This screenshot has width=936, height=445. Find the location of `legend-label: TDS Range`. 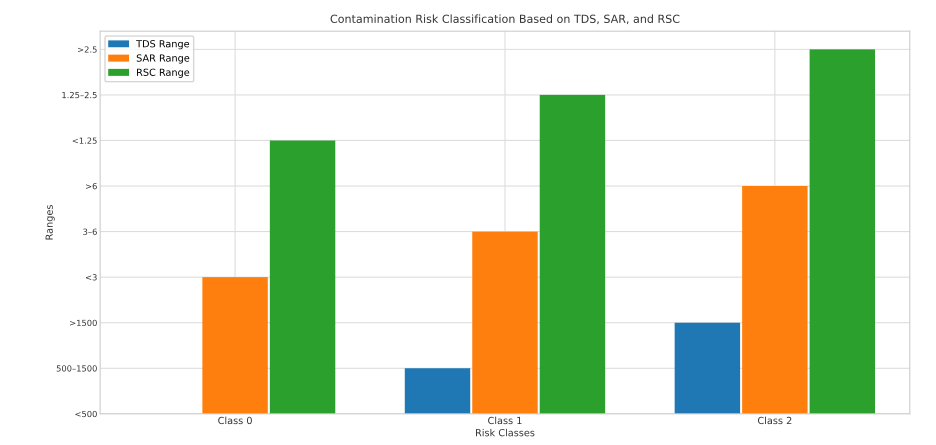

legend-label: TDS Range is located at coordinates (163, 45).